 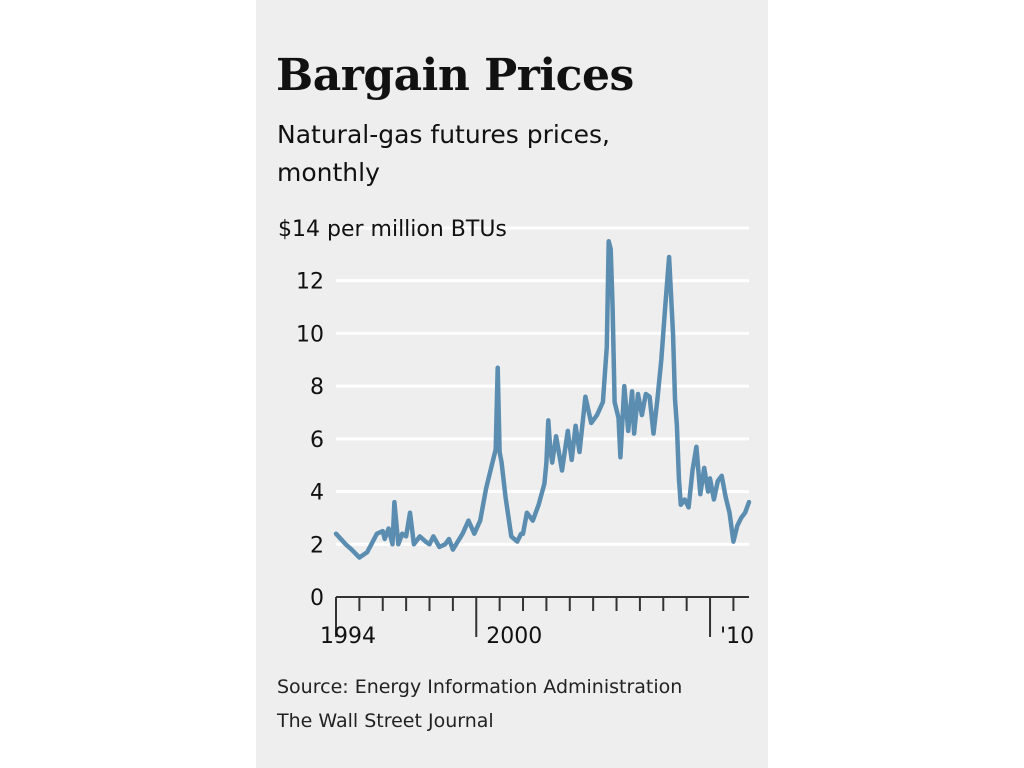 What do you see at coordinates (455, 75) in the screenshot?
I see `chart-title: Bargain Prices` at bounding box center [455, 75].